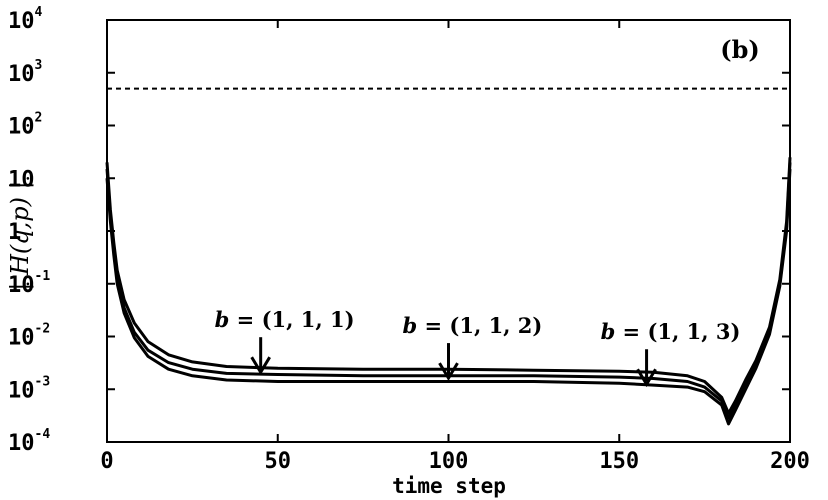 Image resolution: width=828 pixels, height=500 pixels. Describe the element at coordinates (740, 49) in the screenshot. I see `panel-label: (b)` at that location.